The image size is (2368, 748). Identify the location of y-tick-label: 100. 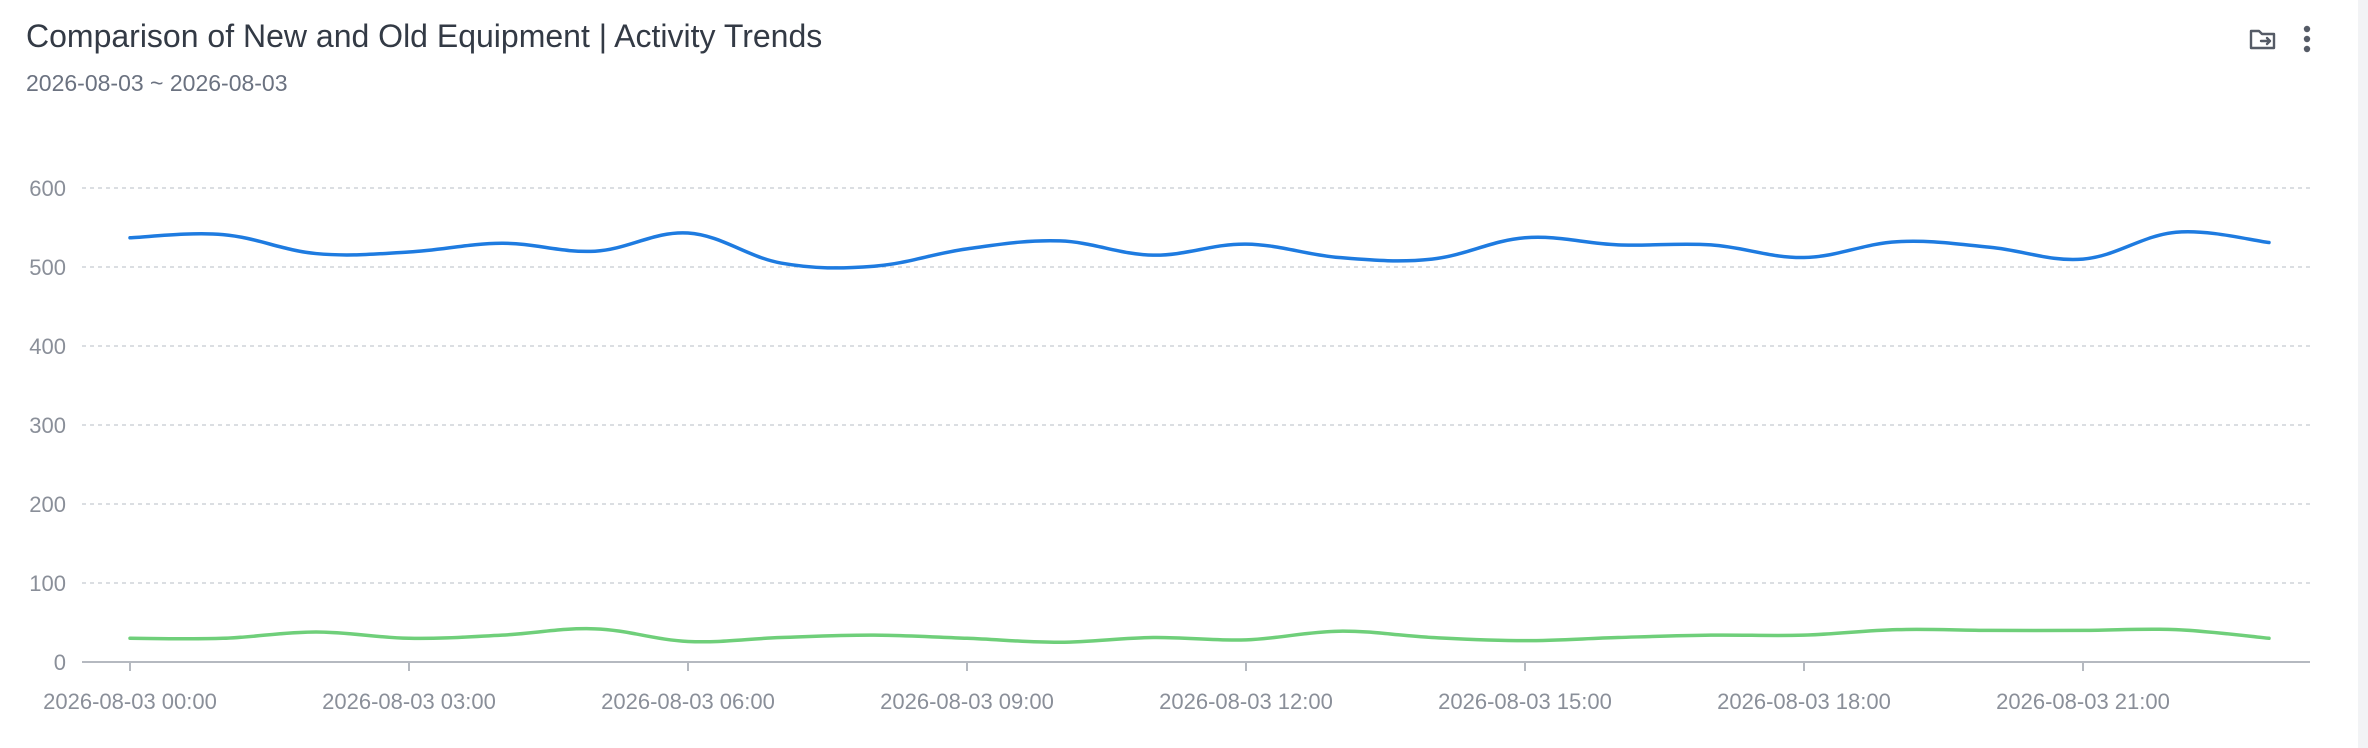
(47, 583).